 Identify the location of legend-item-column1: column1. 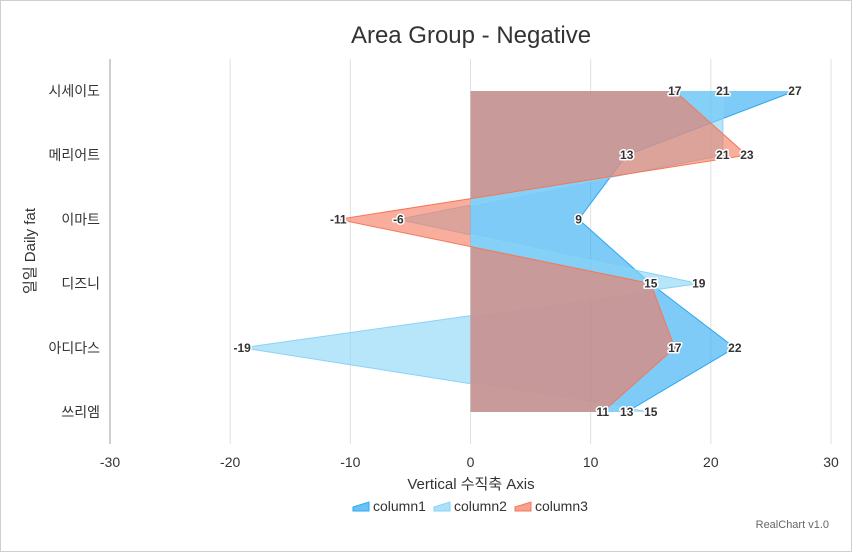
(389, 506).